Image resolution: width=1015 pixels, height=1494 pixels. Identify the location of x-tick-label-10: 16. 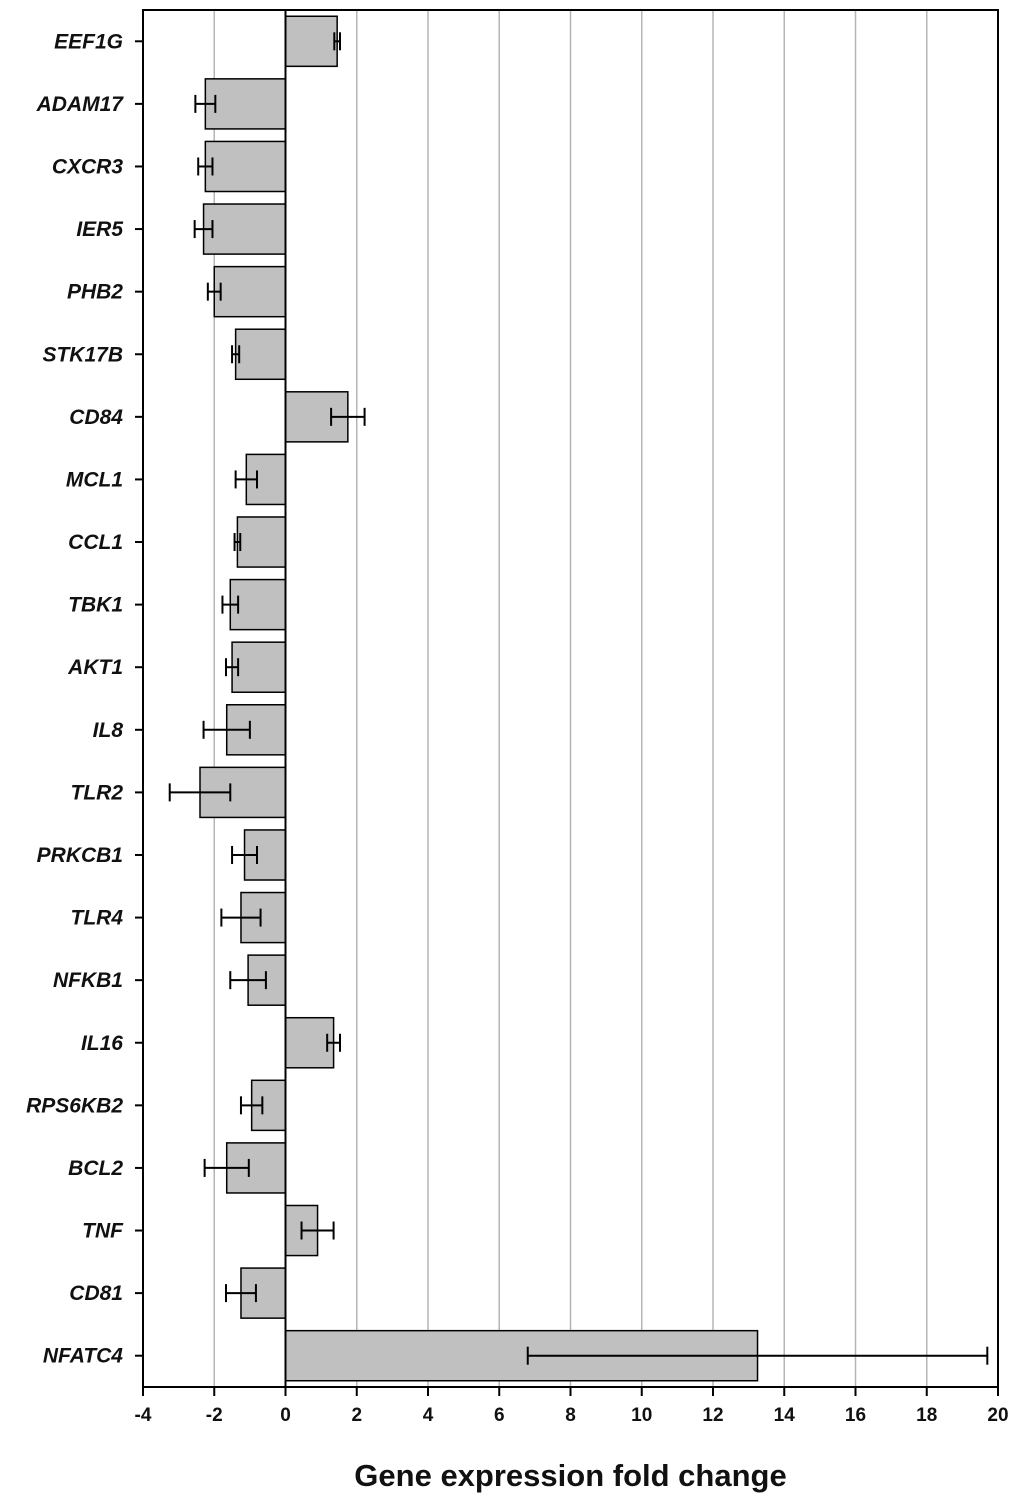
(855, 1415).